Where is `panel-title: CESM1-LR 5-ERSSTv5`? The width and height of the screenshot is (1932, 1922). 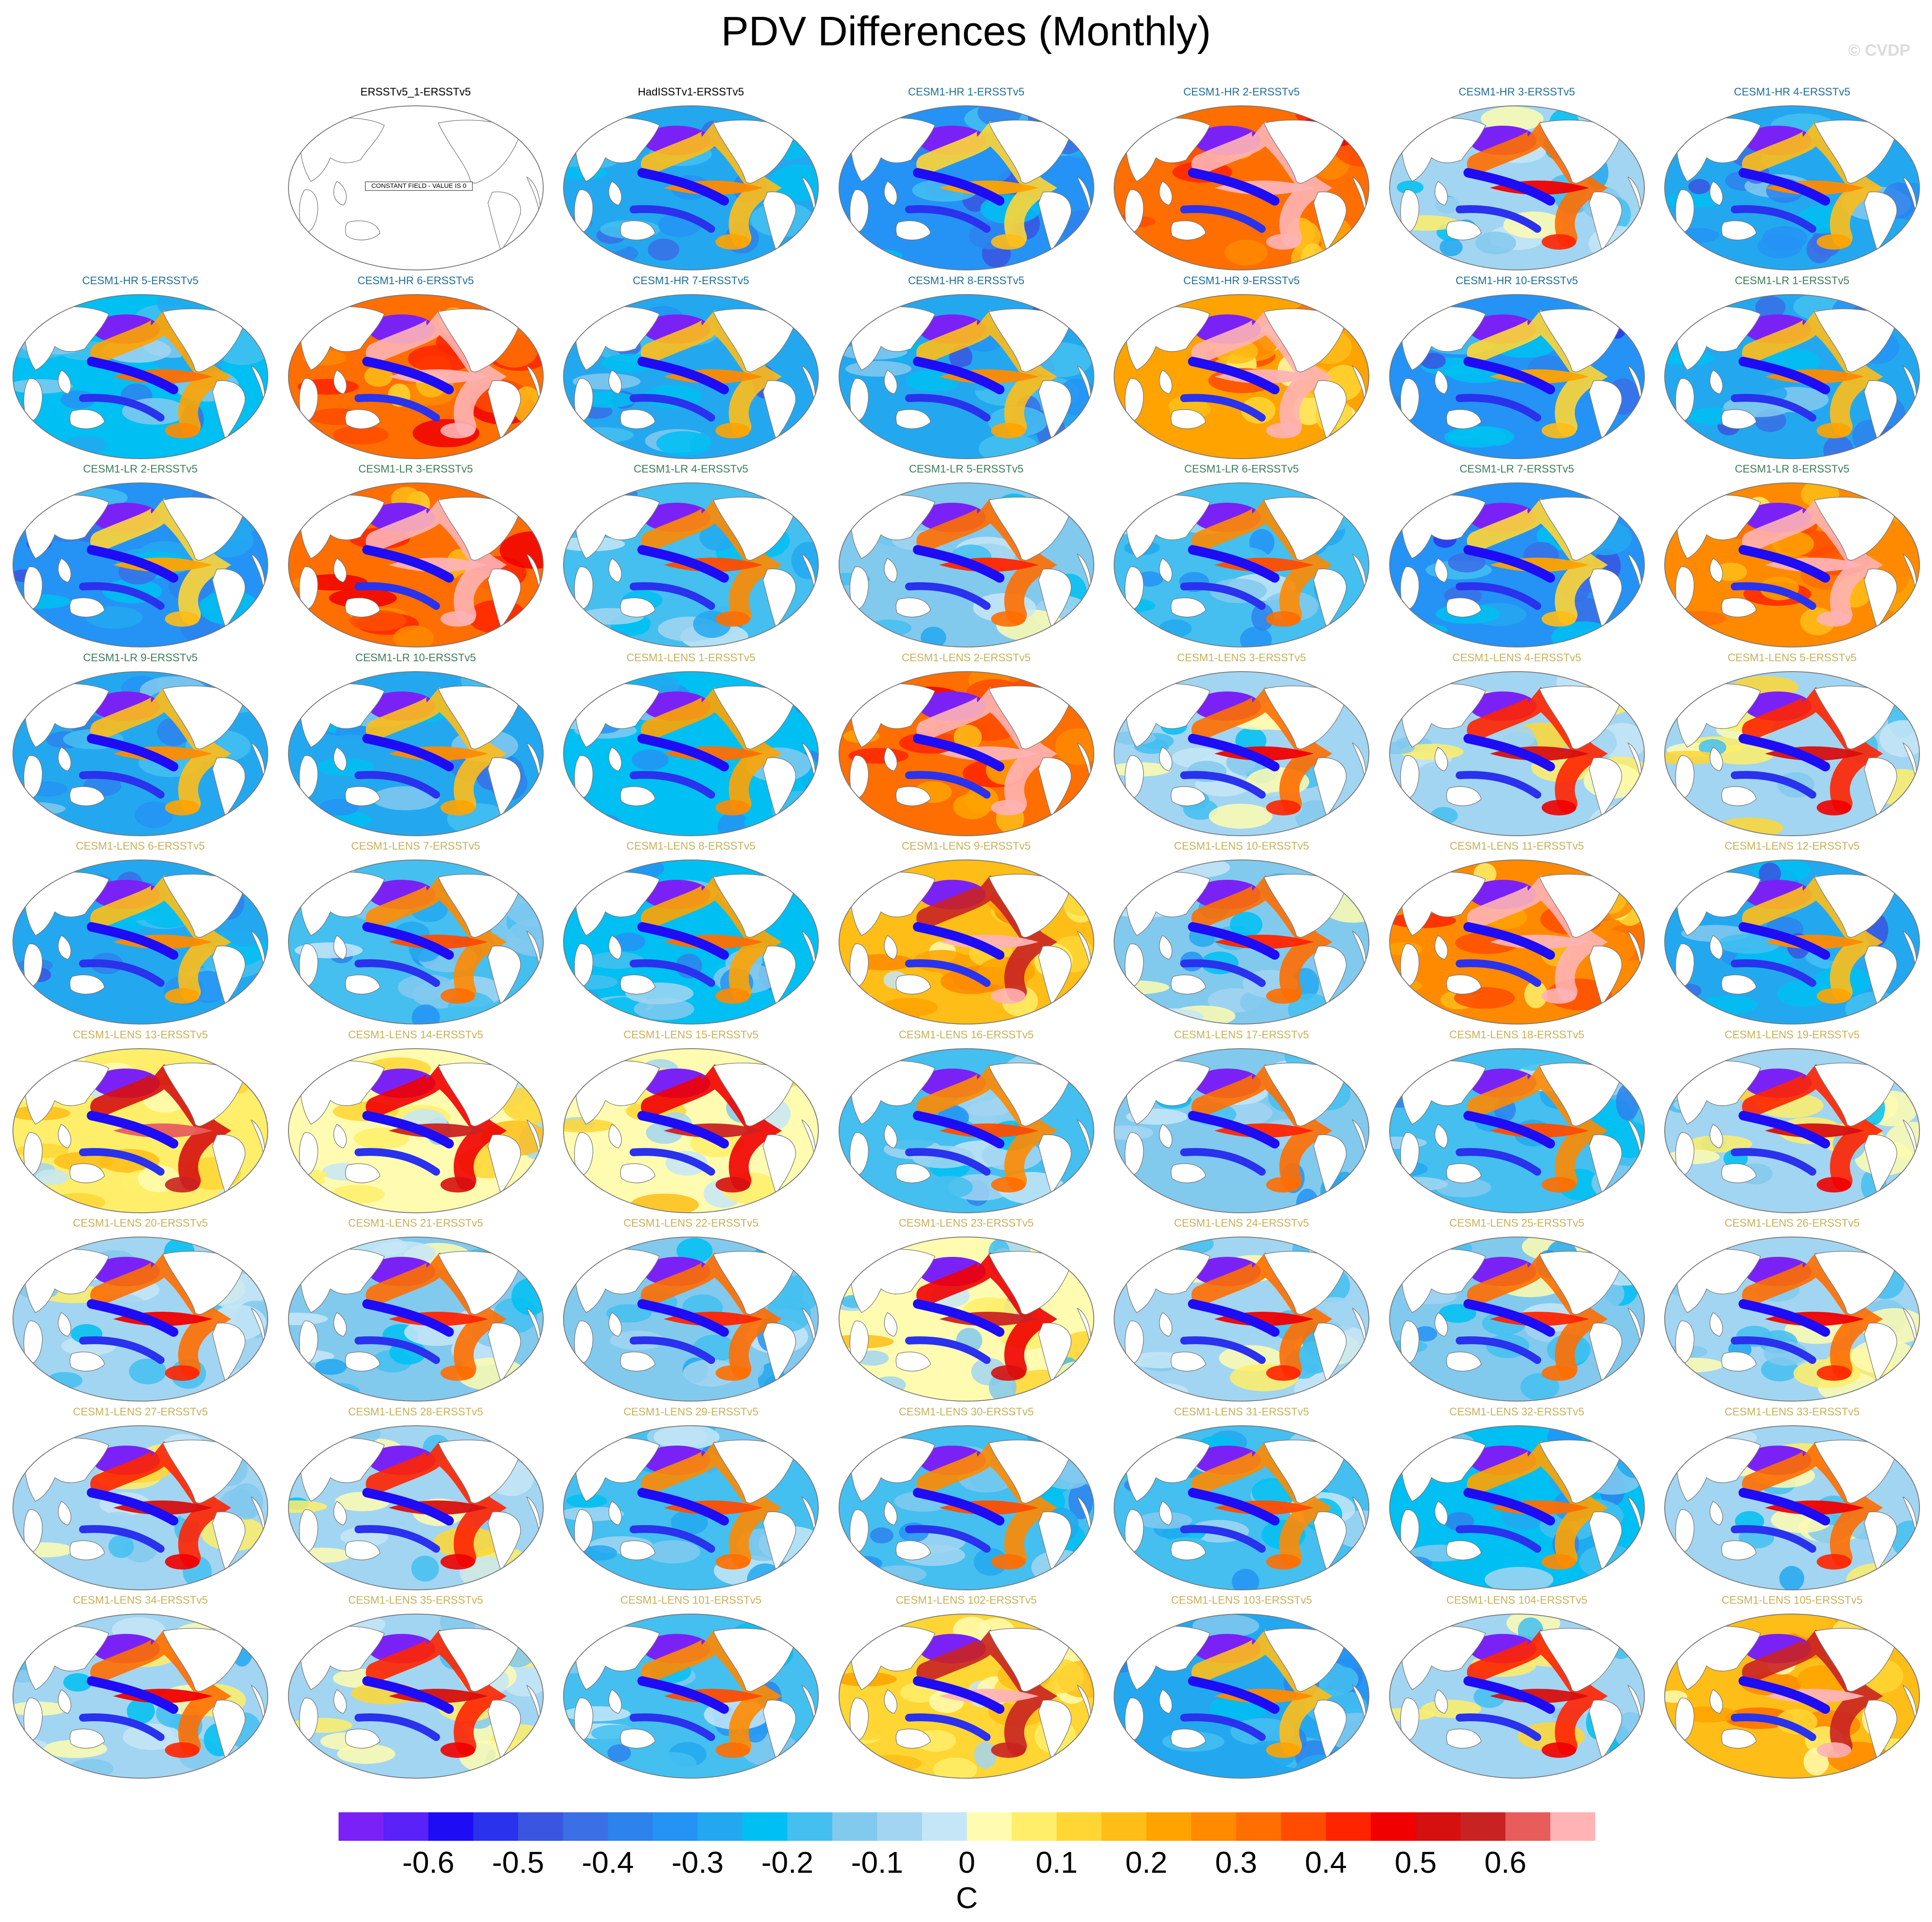 panel-title: CESM1-LR 5-ERSSTv5 is located at coordinates (966, 469).